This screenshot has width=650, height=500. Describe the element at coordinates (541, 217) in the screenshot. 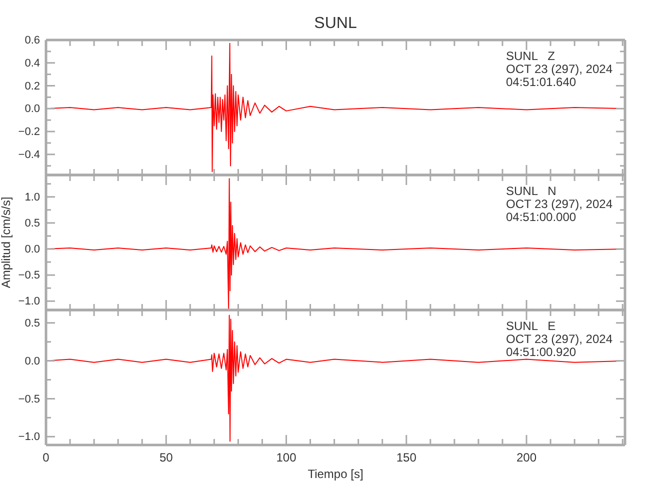

I see `annotation: 04:51:00.000` at that location.